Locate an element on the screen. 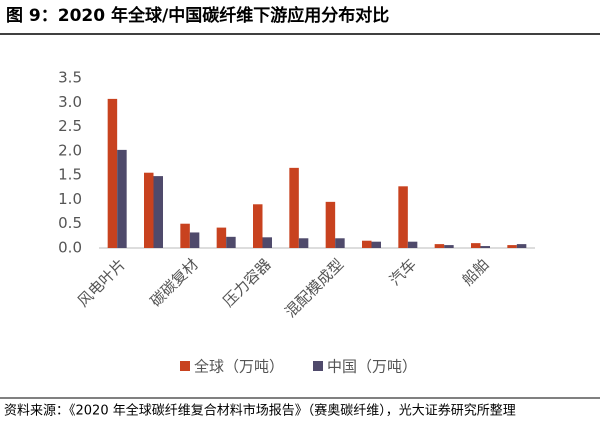  y-tick-label: 0.5 is located at coordinates (70, 223).